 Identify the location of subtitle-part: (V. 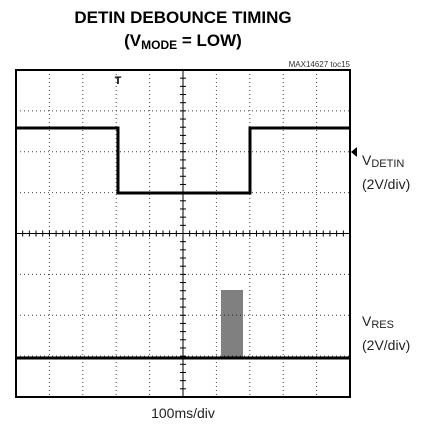
(133, 40).